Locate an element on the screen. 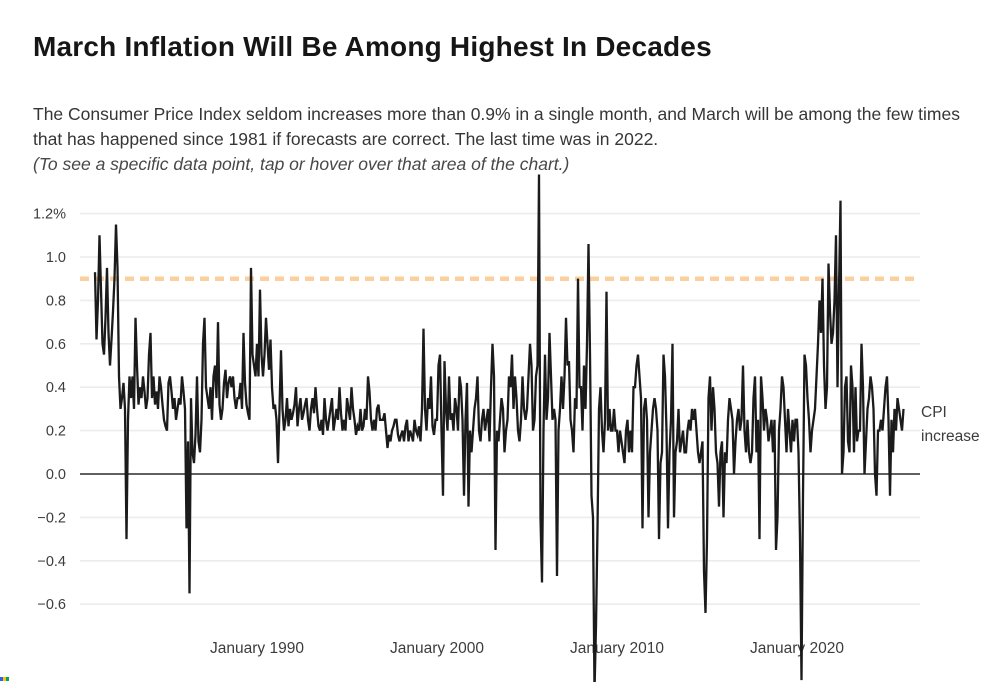 The width and height of the screenshot is (993, 682). y-axis-tick-label: 0.0 is located at coordinates (56, 475).